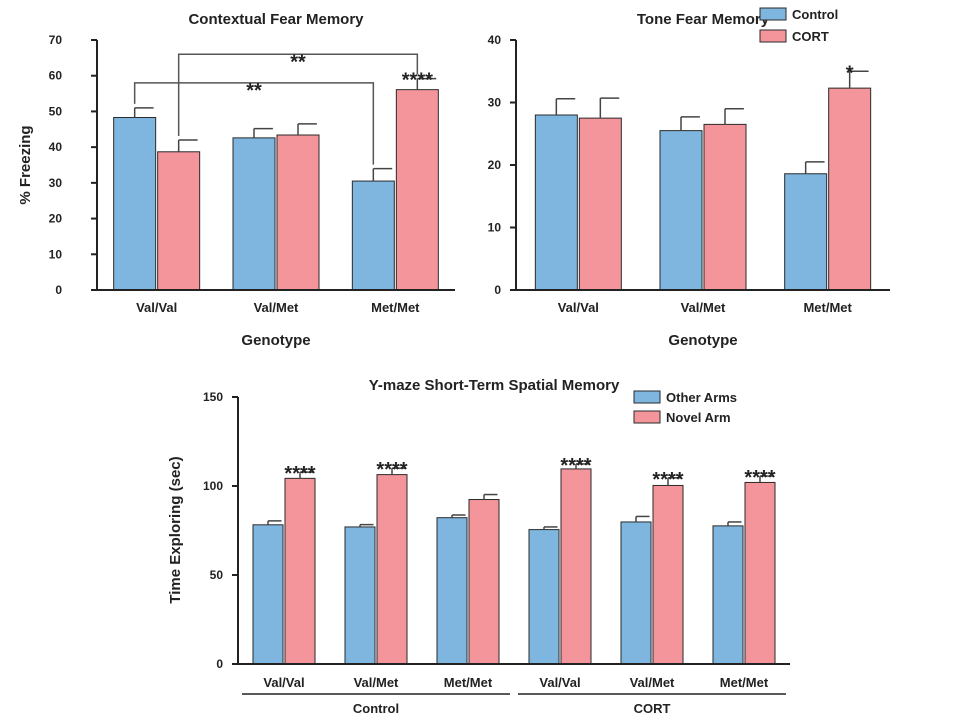 The height and width of the screenshot is (720, 970). I want to click on y-tick-label: 150, so click(213, 397).